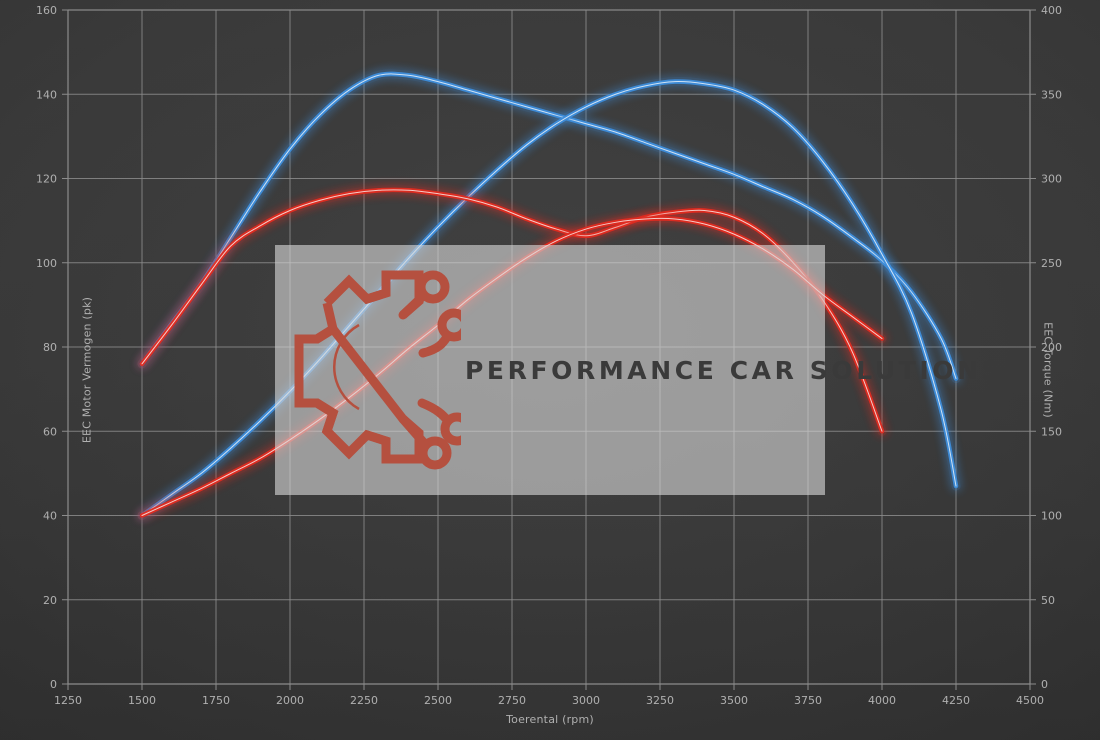 This screenshot has height=740, width=1100. I want to click on svg-text: 200, so click(1051, 347).